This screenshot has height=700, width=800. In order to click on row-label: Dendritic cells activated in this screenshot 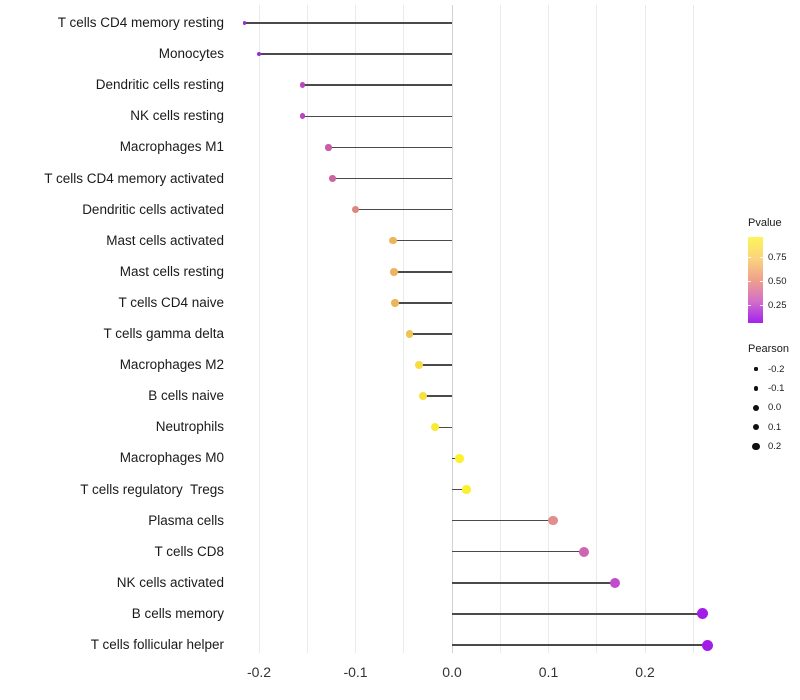, I will do `click(153, 209)`.